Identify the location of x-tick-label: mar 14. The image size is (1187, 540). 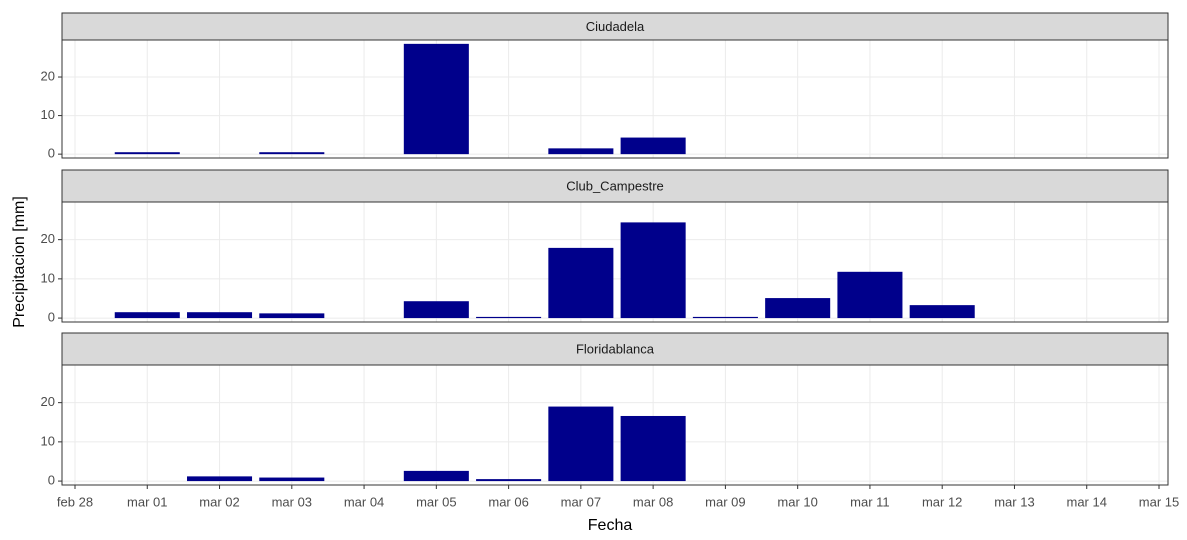
(1086, 501).